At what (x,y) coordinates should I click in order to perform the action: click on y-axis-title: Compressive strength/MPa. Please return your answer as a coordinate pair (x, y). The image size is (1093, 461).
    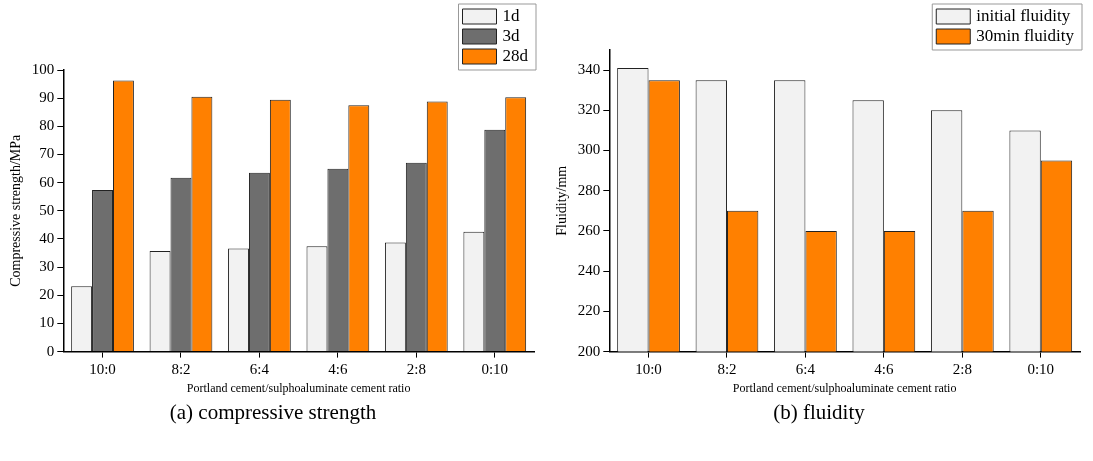
    Looking at the image, I should click on (16, 210).